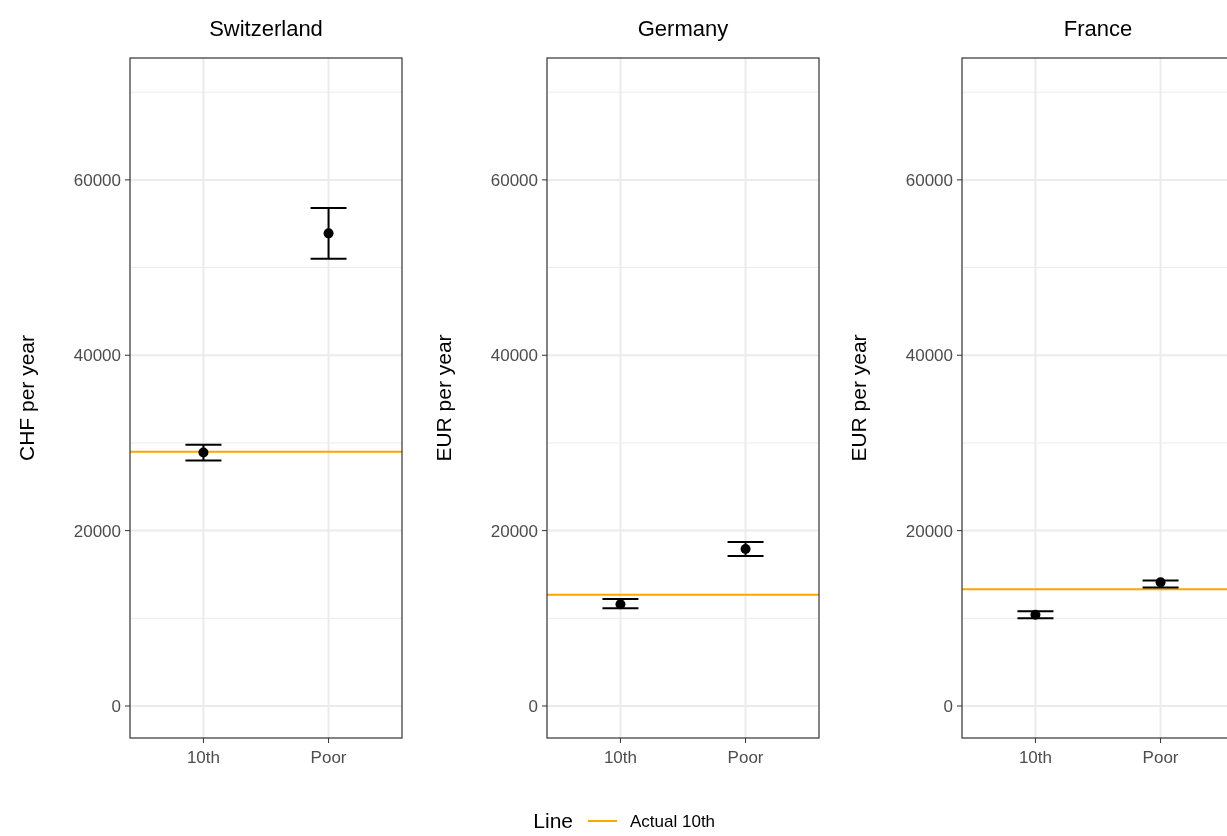  I want to click on chart-title: Germany, so click(683, 28).